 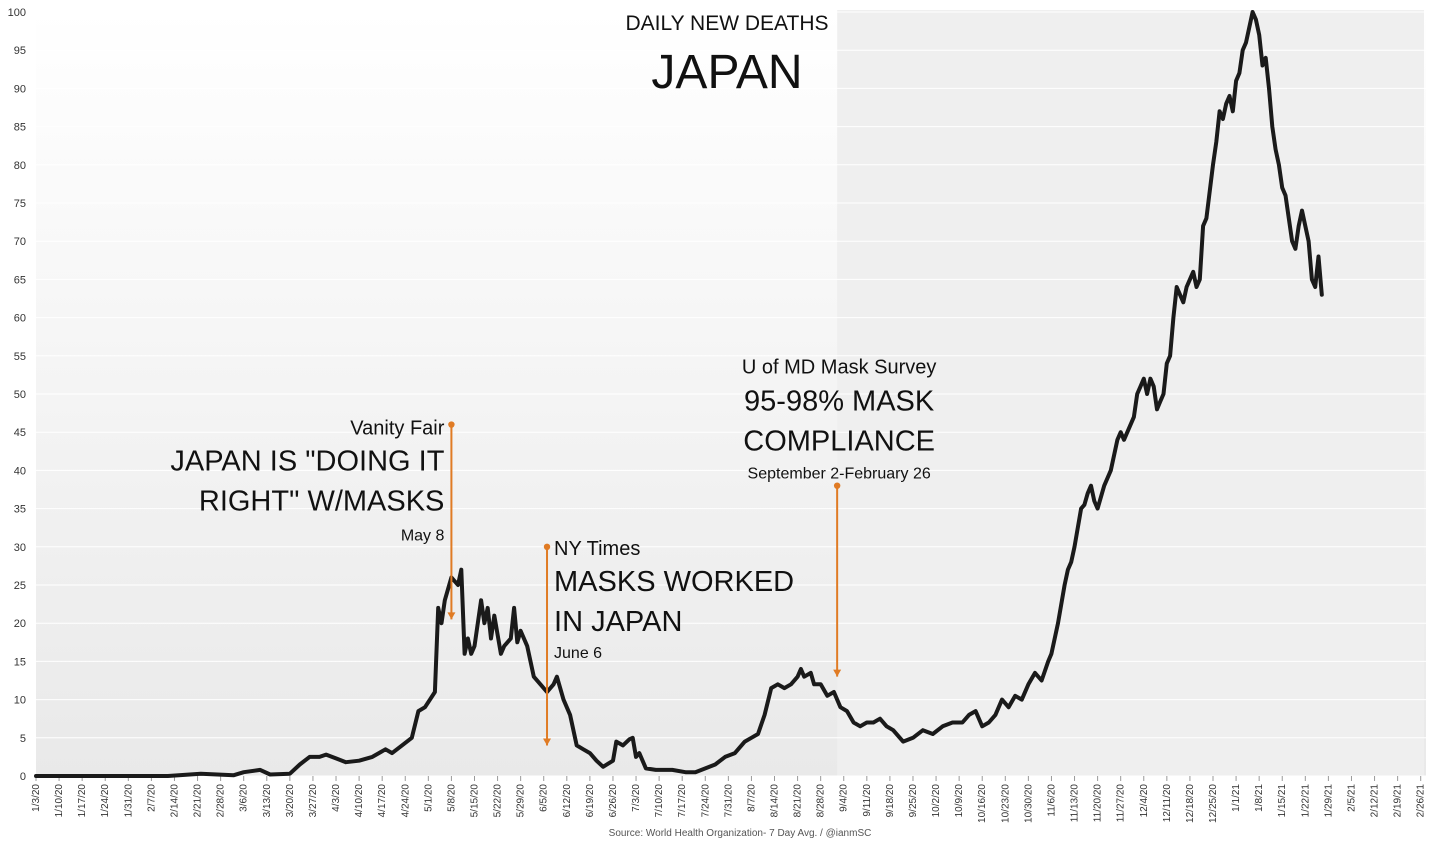 What do you see at coordinates (359, 801) in the screenshot?
I see `x-tick-label: 4/10/20` at bounding box center [359, 801].